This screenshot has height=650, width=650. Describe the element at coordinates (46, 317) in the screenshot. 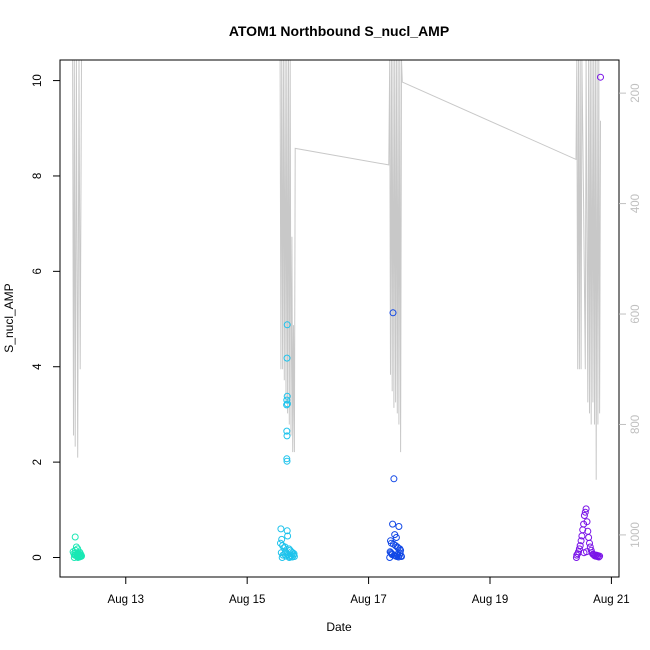

I see `y-axis: 0 2 4 6 8 10` at that location.